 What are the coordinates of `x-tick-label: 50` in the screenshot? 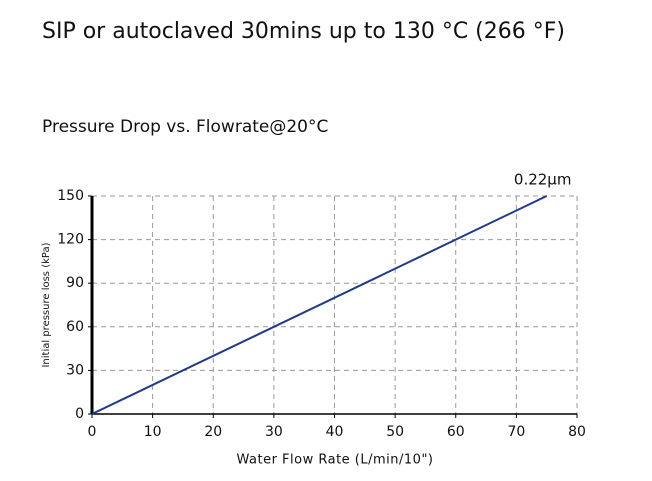 It's located at (395, 432).